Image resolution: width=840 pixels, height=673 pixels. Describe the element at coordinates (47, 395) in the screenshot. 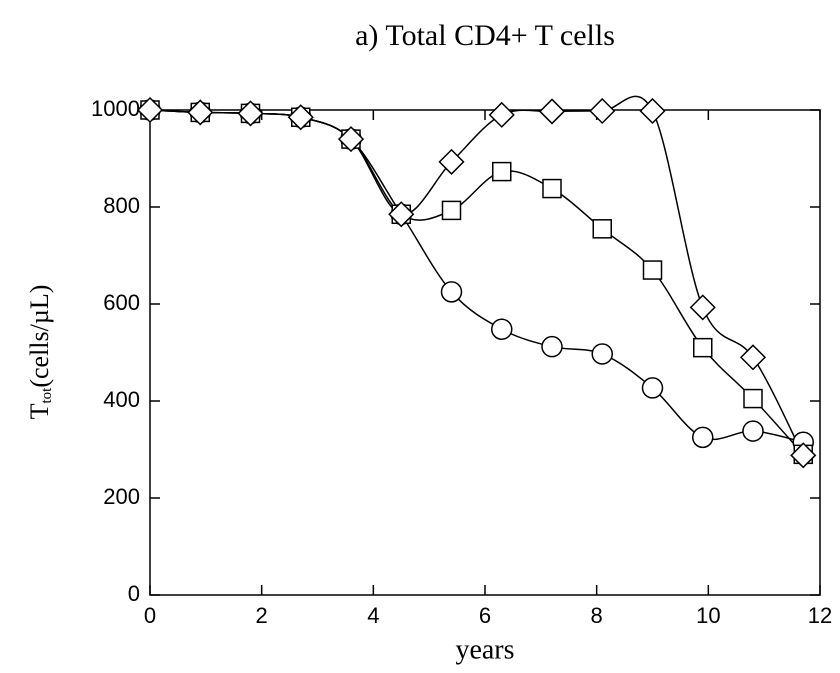

I see `y-label-sub: tot` at that location.